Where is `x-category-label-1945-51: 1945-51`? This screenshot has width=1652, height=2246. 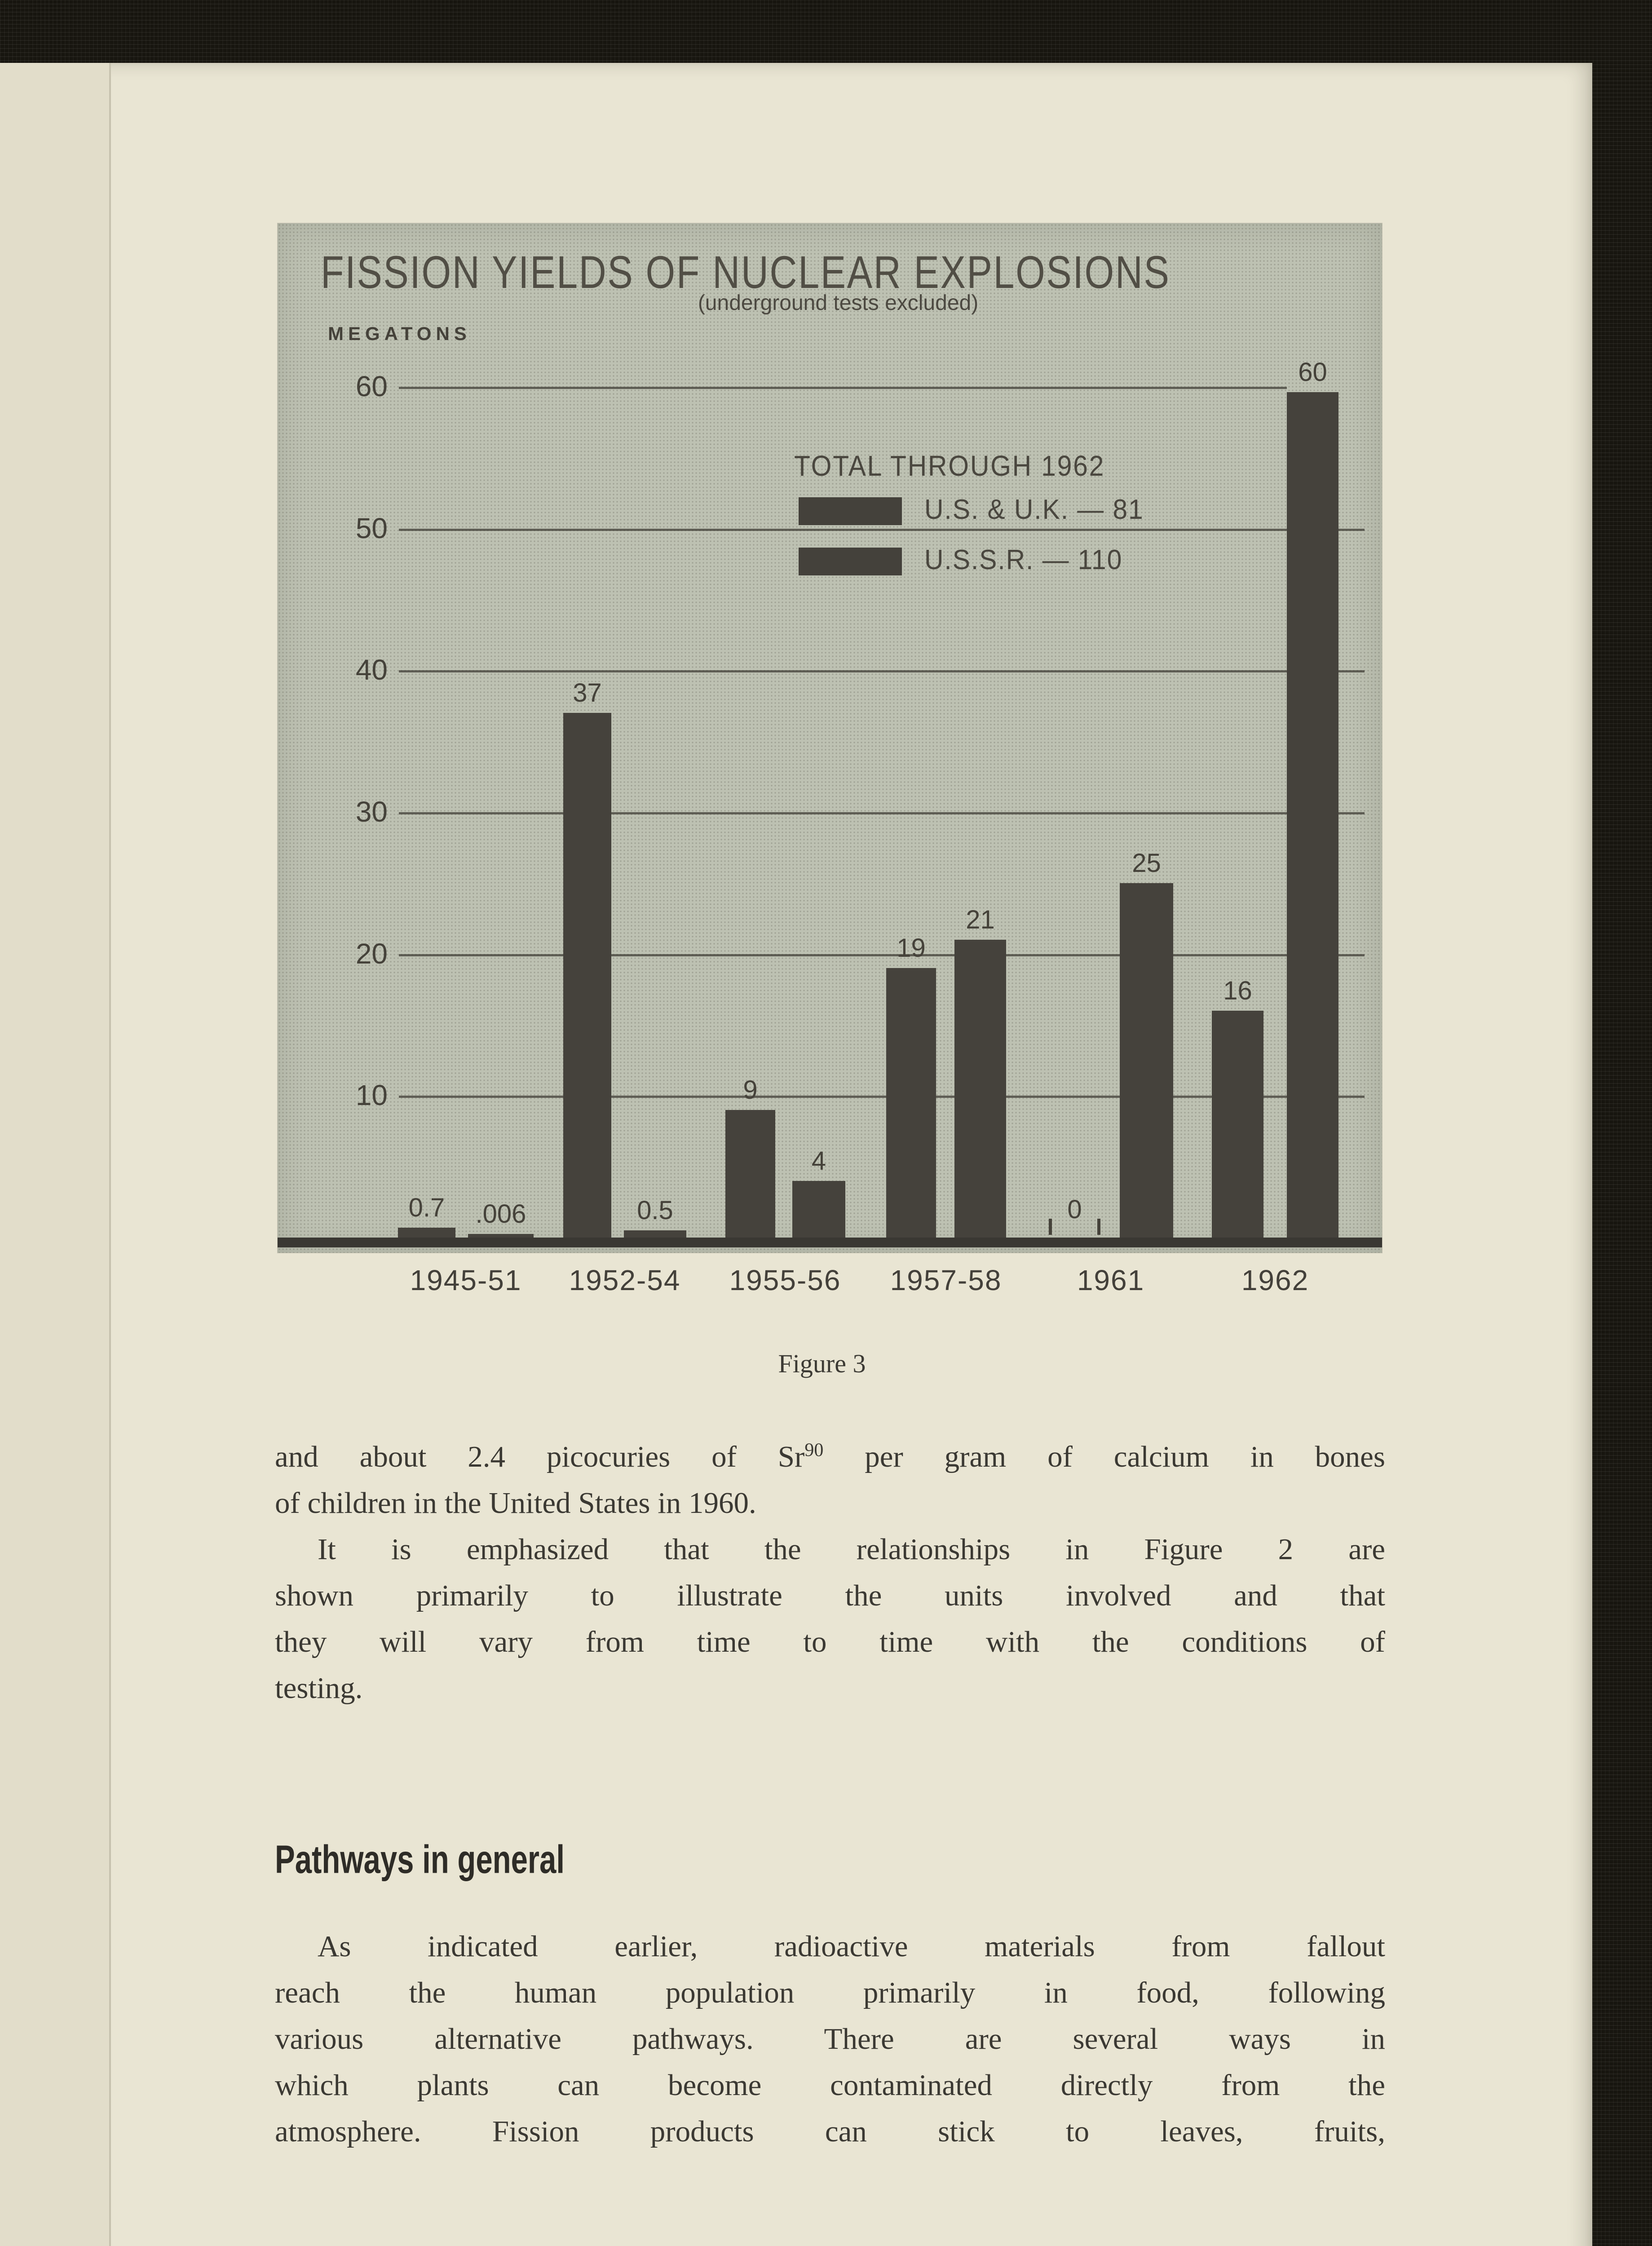
x-category-label-1945-51: 1945-51 is located at coordinates (466, 1280).